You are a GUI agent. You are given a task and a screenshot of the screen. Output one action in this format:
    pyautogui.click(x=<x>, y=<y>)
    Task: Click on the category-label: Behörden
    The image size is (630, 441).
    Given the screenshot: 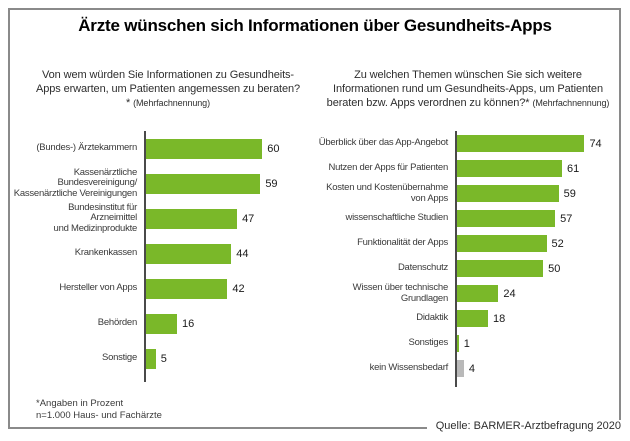 What is the action you would take?
    pyautogui.click(x=117, y=323)
    